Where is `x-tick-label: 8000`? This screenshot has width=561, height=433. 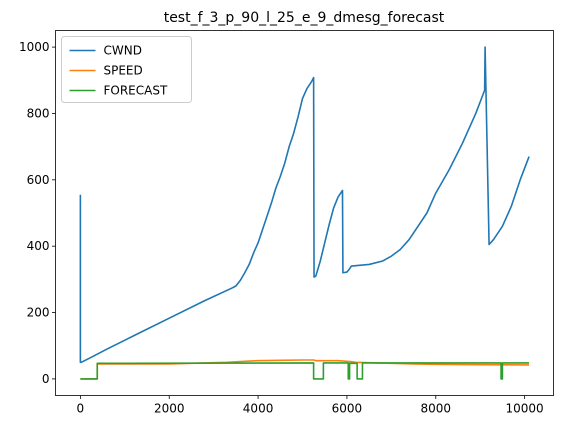
x-tick-label: 8000 is located at coordinates (436, 409).